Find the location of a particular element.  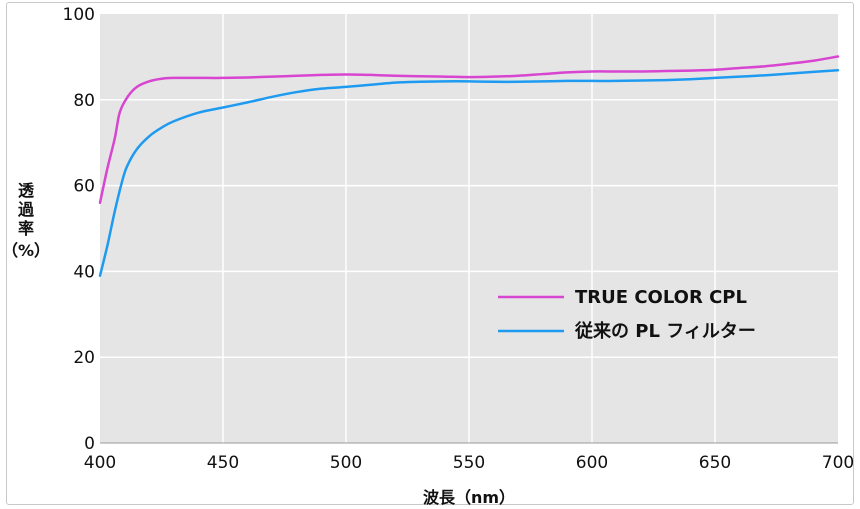

x-axis-ticks: 400 450 500 550 600 650 700 is located at coordinates (469, 463).